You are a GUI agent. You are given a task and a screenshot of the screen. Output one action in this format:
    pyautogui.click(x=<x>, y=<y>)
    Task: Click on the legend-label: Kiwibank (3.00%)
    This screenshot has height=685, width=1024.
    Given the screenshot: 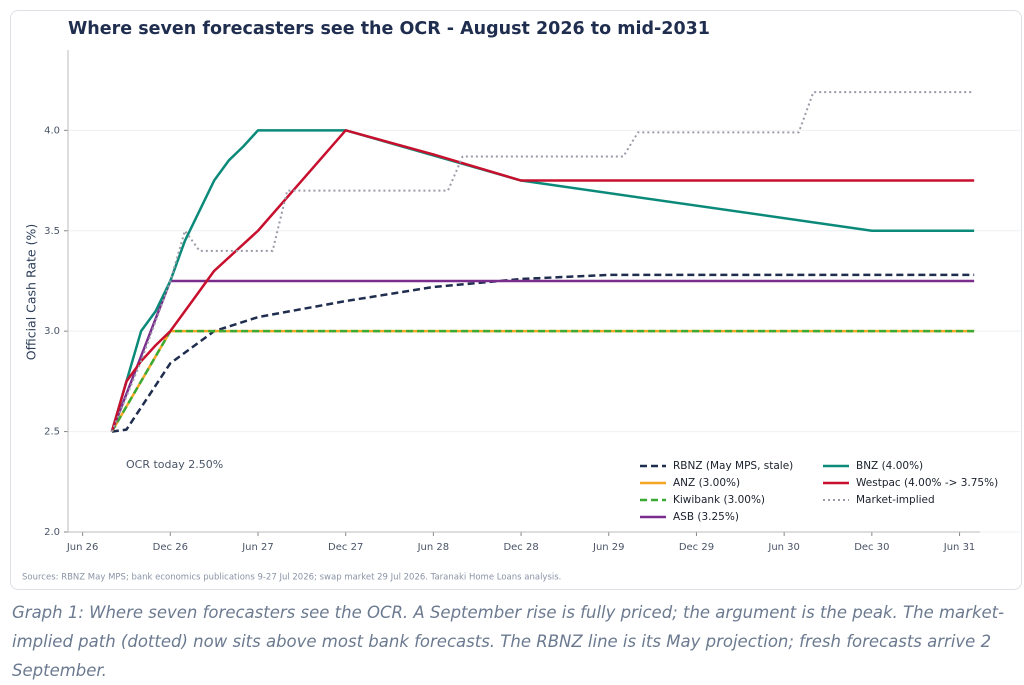 What is the action you would take?
    pyautogui.click(x=719, y=500)
    